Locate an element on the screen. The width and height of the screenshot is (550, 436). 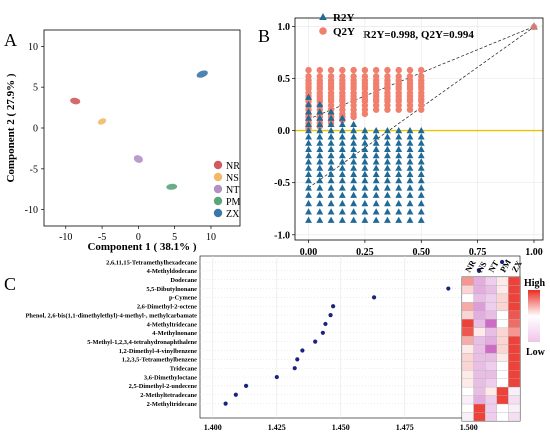
pca-legend-label-pm: PM is located at coordinates (233, 202).